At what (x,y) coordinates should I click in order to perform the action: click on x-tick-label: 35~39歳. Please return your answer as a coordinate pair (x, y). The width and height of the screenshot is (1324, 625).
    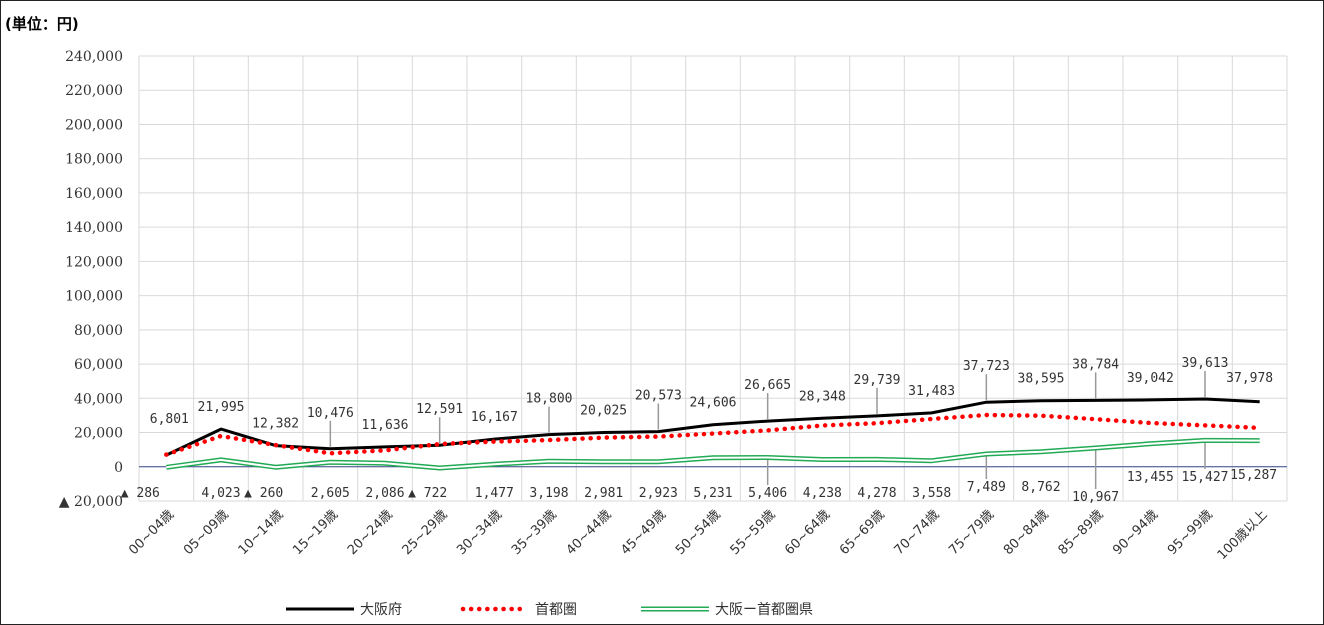
    Looking at the image, I should click on (534, 532).